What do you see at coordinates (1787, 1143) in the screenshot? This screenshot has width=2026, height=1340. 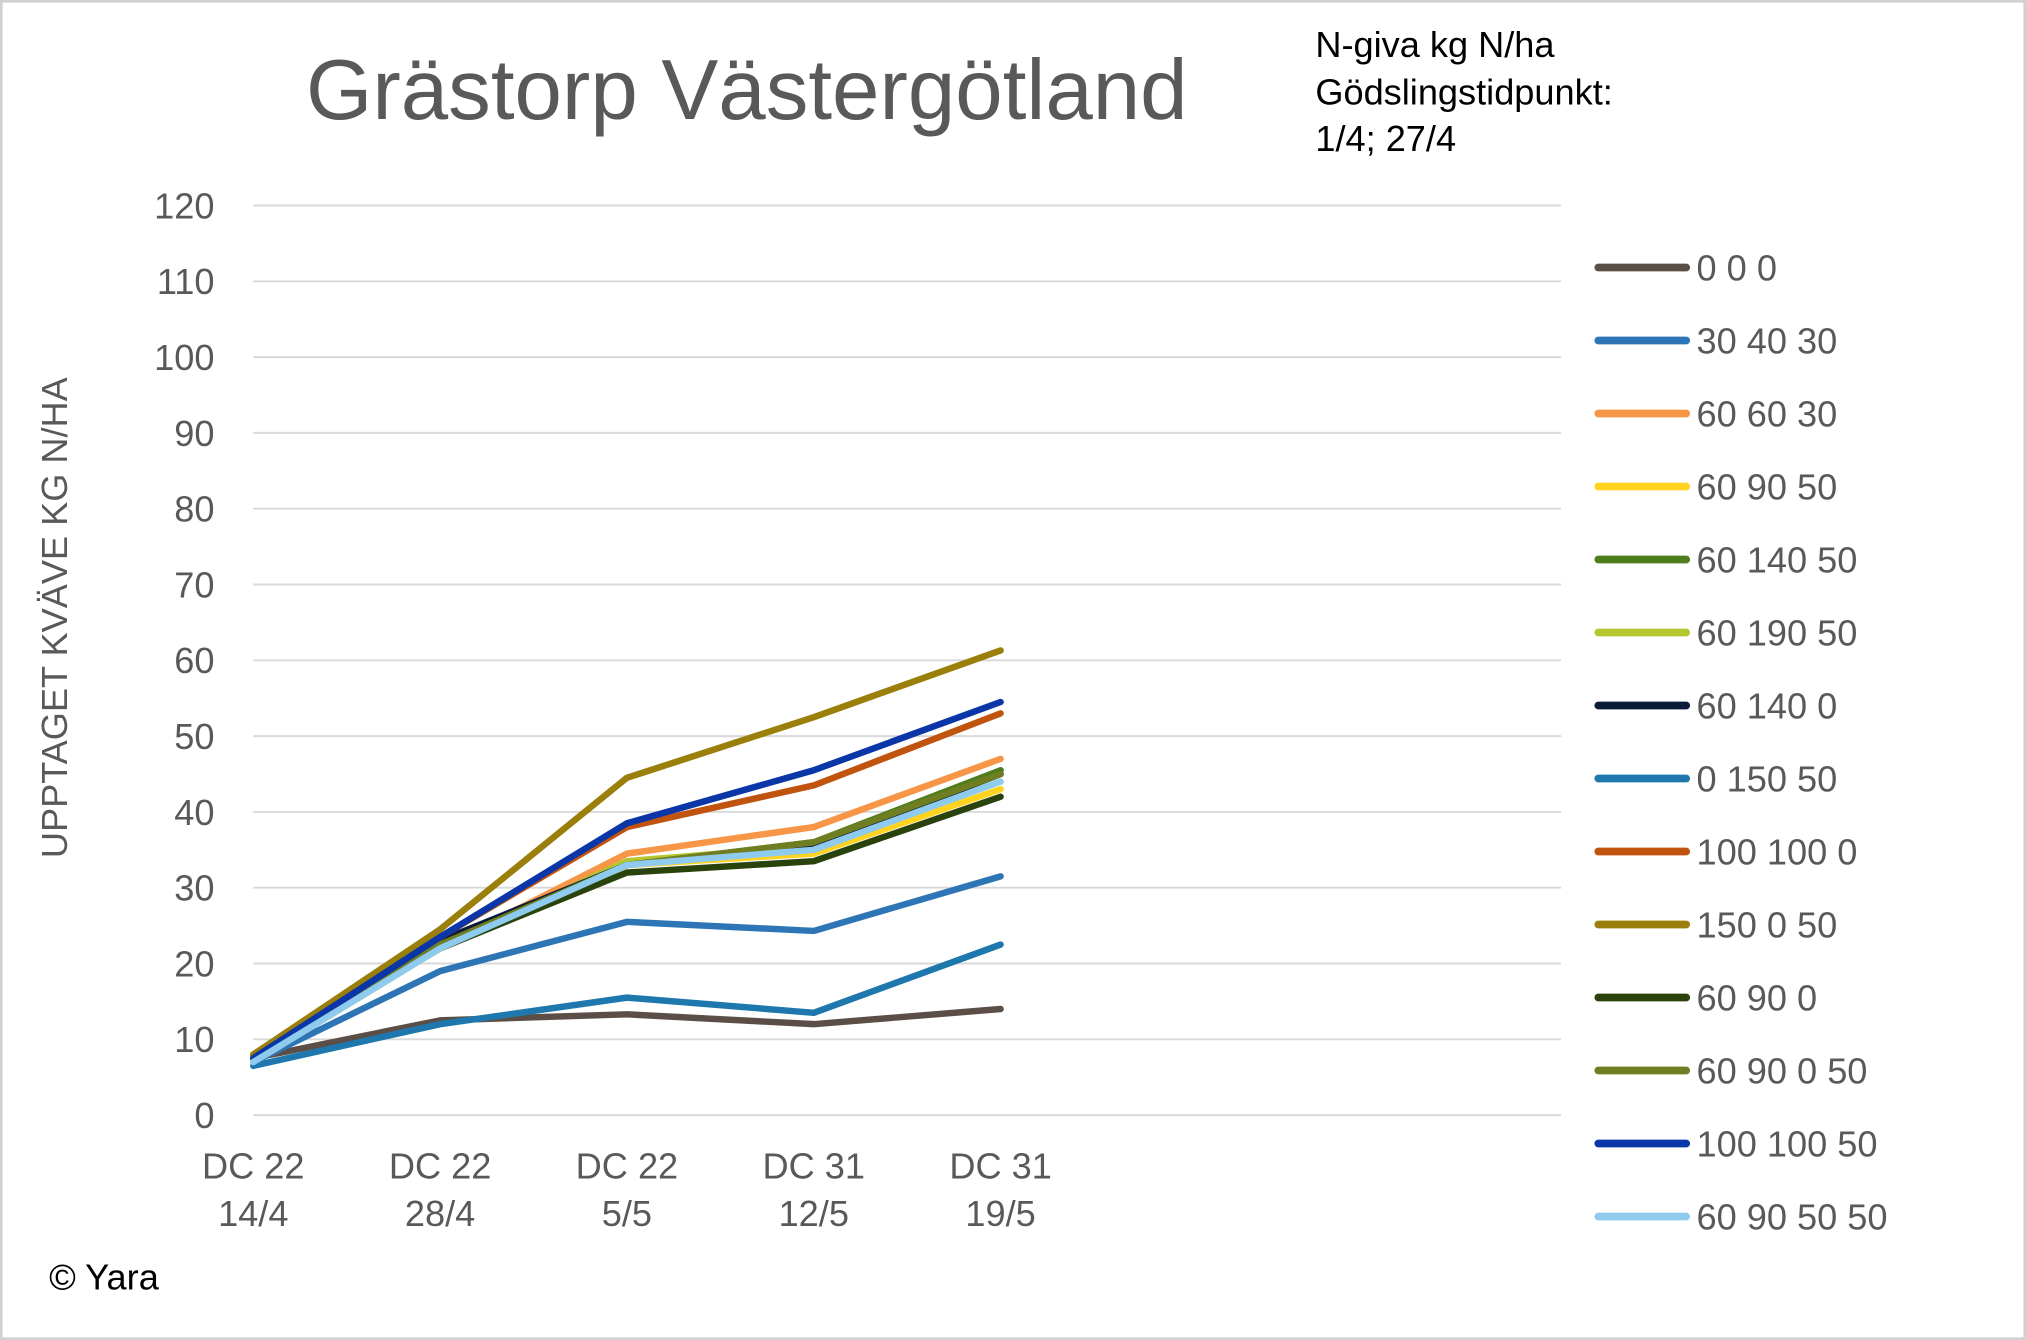 I see `legend-label: 100 100 50` at bounding box center [1787, 1143].